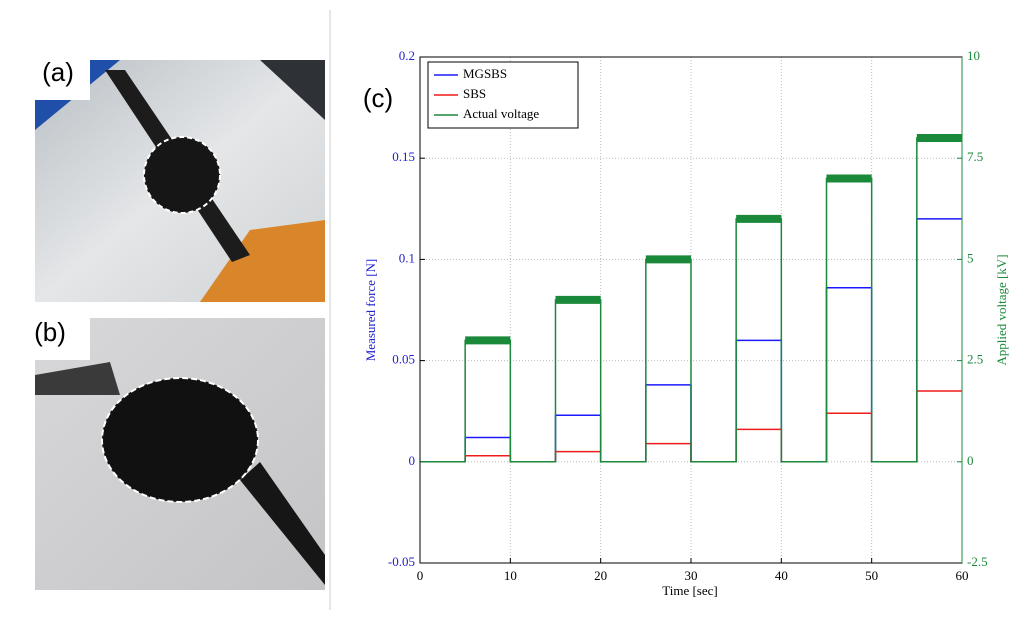 This screenshot has height=629, width=1013. What do you see at coordinates (690, 590) in the screenshot?
I see `x-axis-label: Time [sec]` at bounding box center [690, 590].